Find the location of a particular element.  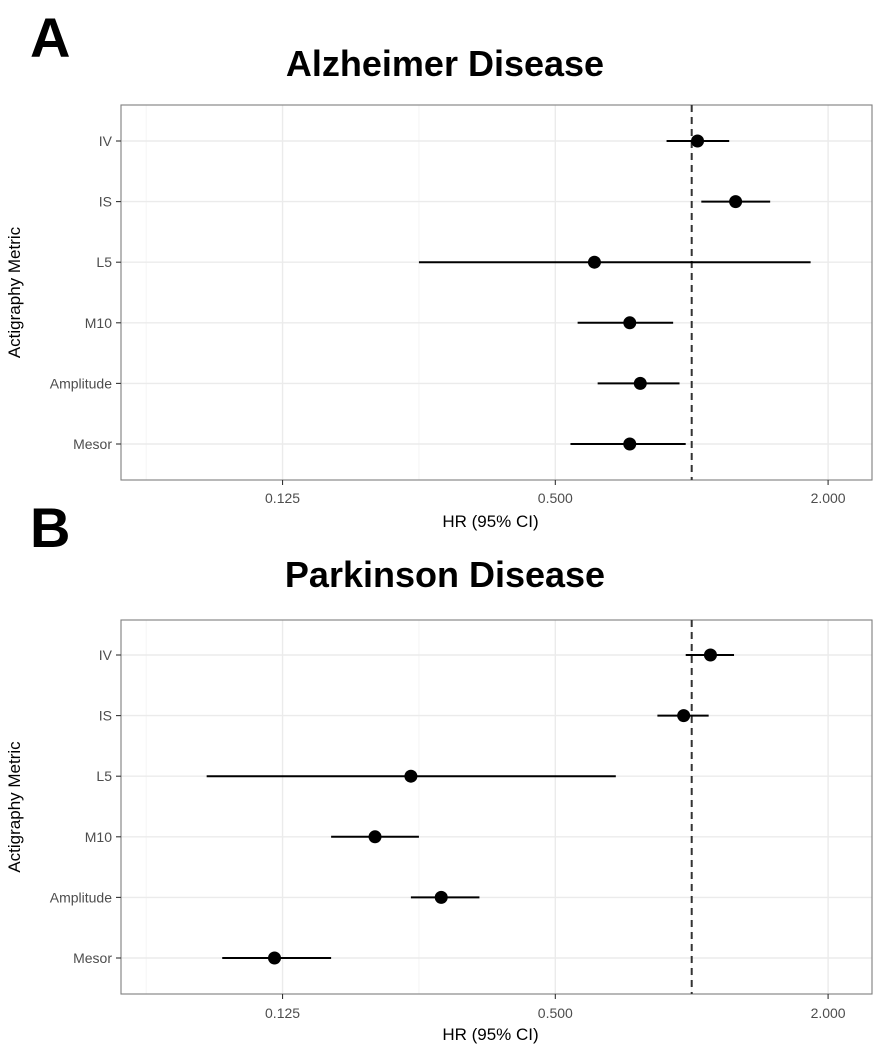

panel-letter: B is located at coordinates (50, 527).